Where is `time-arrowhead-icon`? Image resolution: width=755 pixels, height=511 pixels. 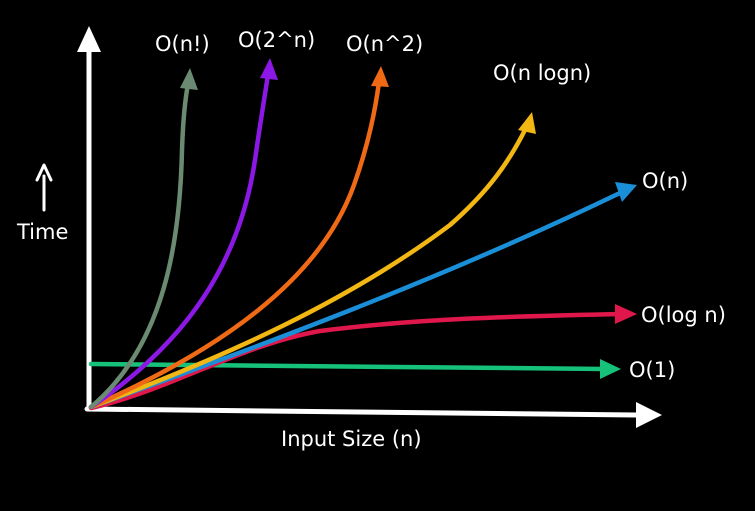
time-arrowhead-icon is located at coordinates (44, 172).